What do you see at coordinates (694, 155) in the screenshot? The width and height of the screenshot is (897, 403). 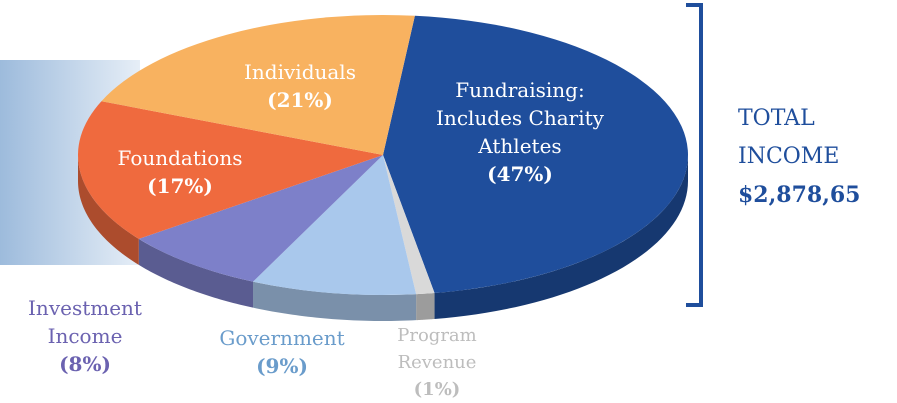 I see `bracket` at bounding box center [694, 155].